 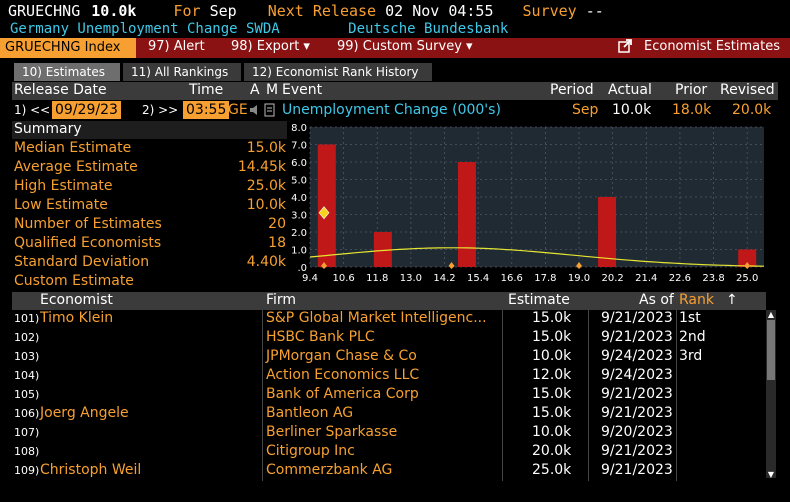 What do you see at coordinates (84, 413) in the screenshot?
I see `economist-name: Joerg Angele` at bounding box center [84, 413].